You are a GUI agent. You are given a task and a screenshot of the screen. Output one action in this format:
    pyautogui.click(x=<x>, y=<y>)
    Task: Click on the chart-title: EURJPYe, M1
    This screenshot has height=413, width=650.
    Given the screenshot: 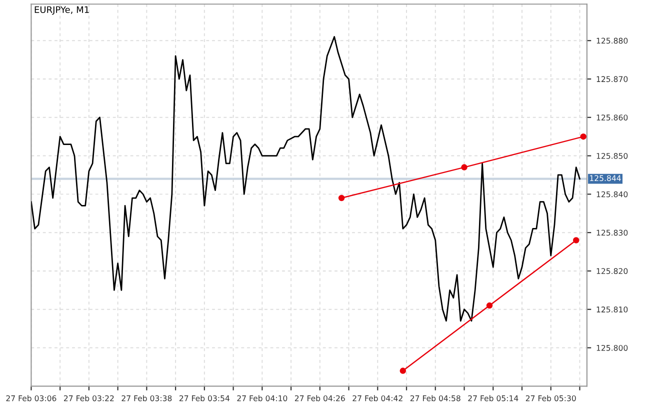 What is the action you would take?
    pyautogui.click(x=61, y=10)
    